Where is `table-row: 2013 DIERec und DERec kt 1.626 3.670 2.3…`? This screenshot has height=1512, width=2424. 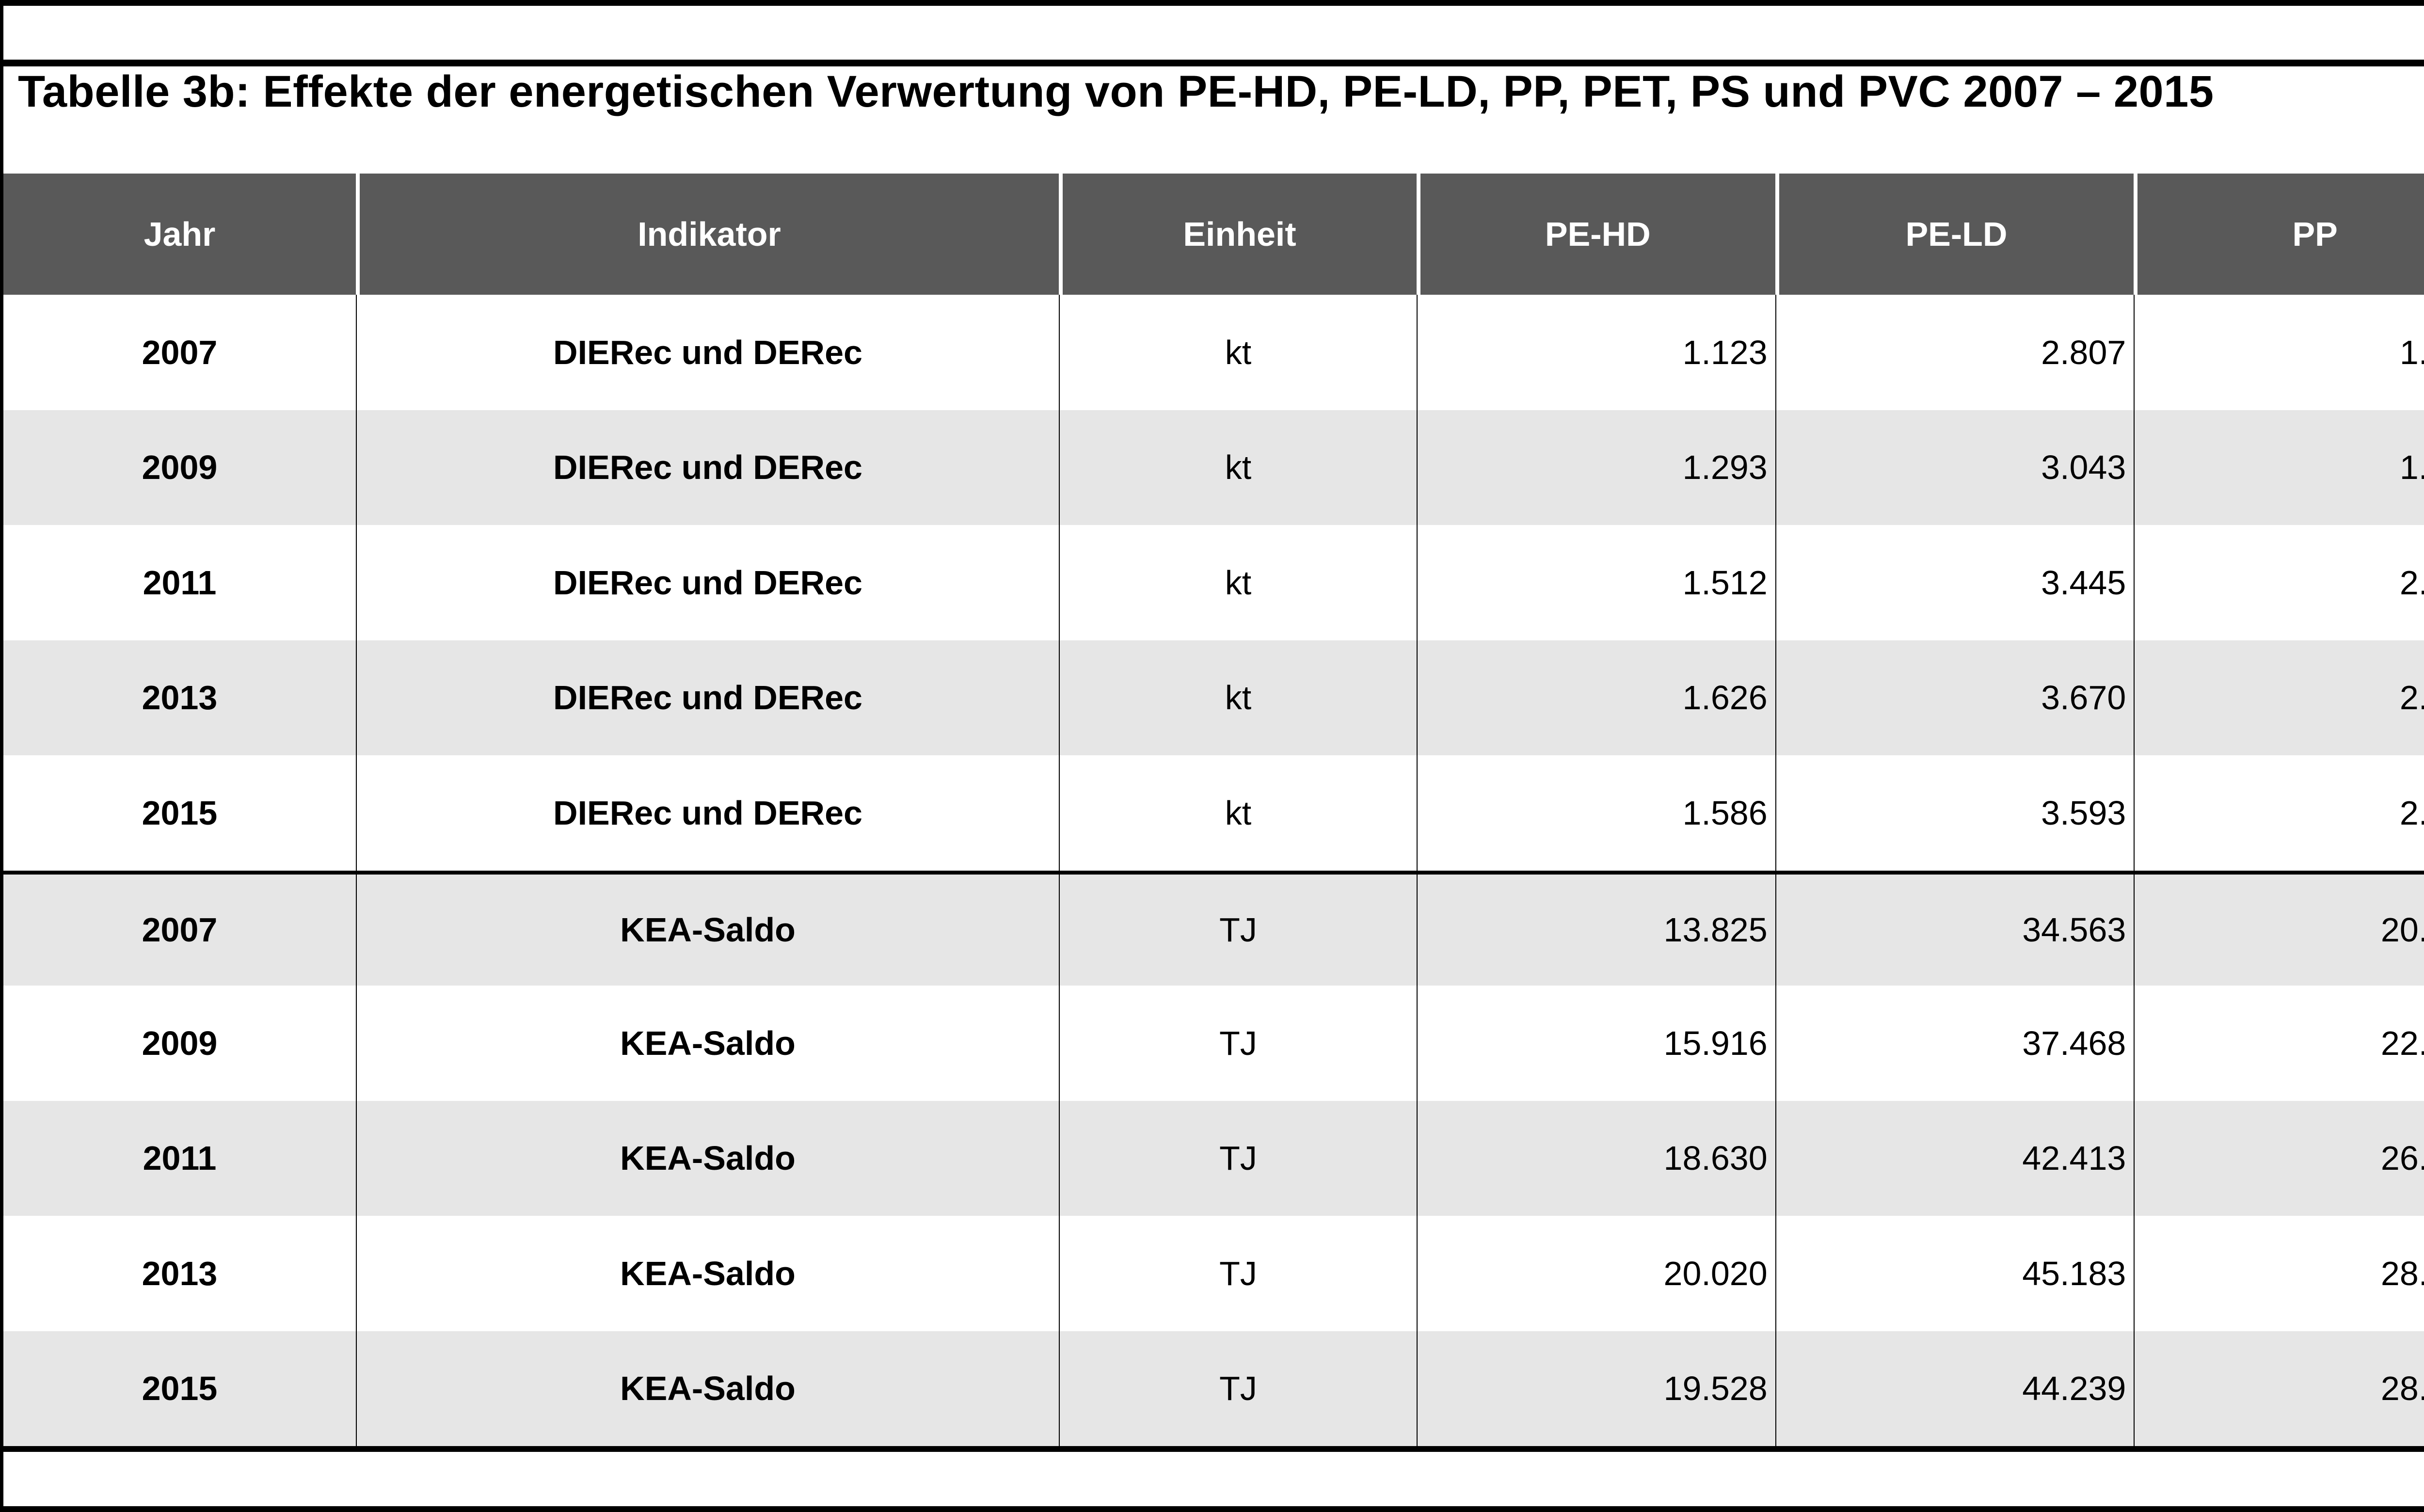 table-row: 2013 DIERec und DERec kt 1.626 3.670 2.3… is located at coordinates (1213, 697).